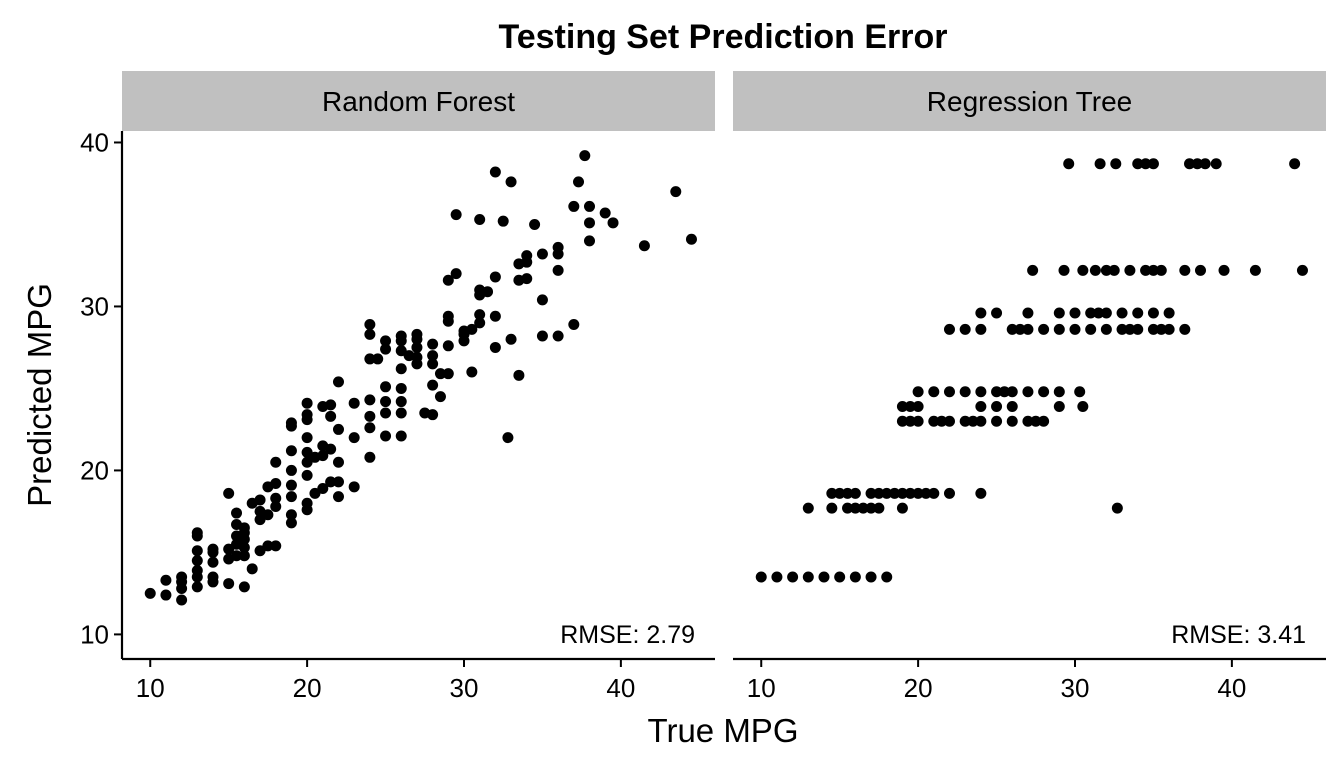  I want to click on y-tick-label: 20, so click(94, 470).